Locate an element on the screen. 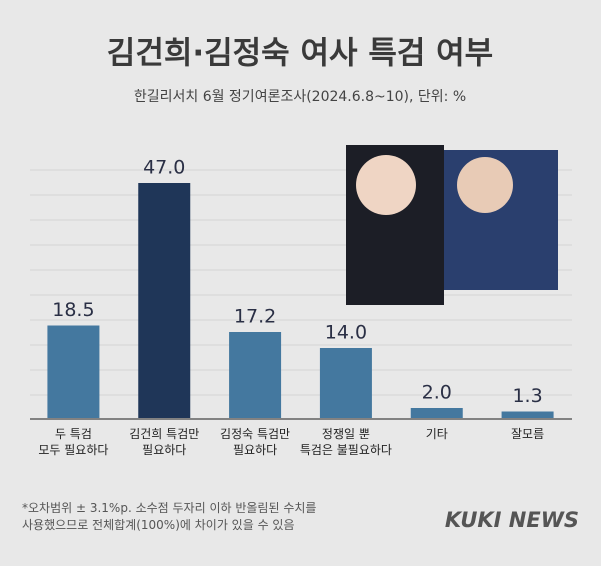 This screenshot has height=566, width=601. value-label: 2.0 is located at coordinates (437, 393).